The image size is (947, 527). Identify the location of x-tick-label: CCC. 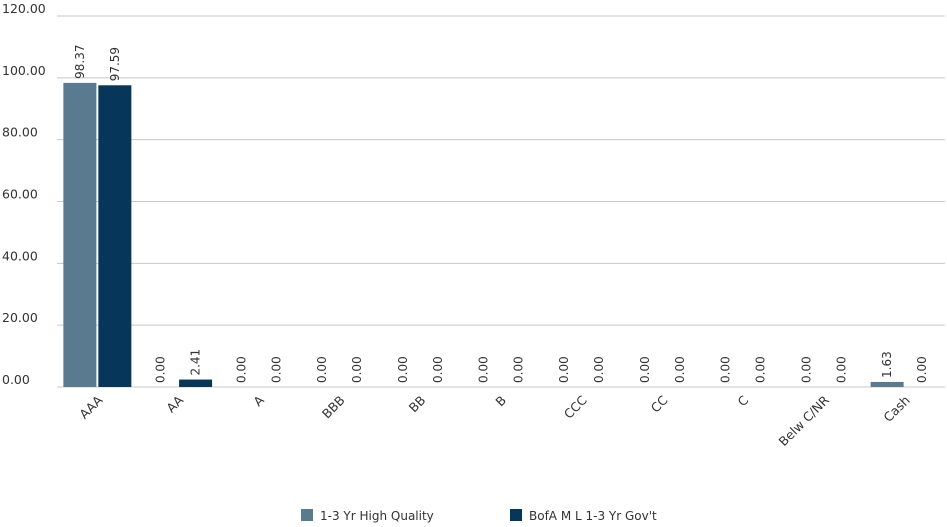
(575, 406).